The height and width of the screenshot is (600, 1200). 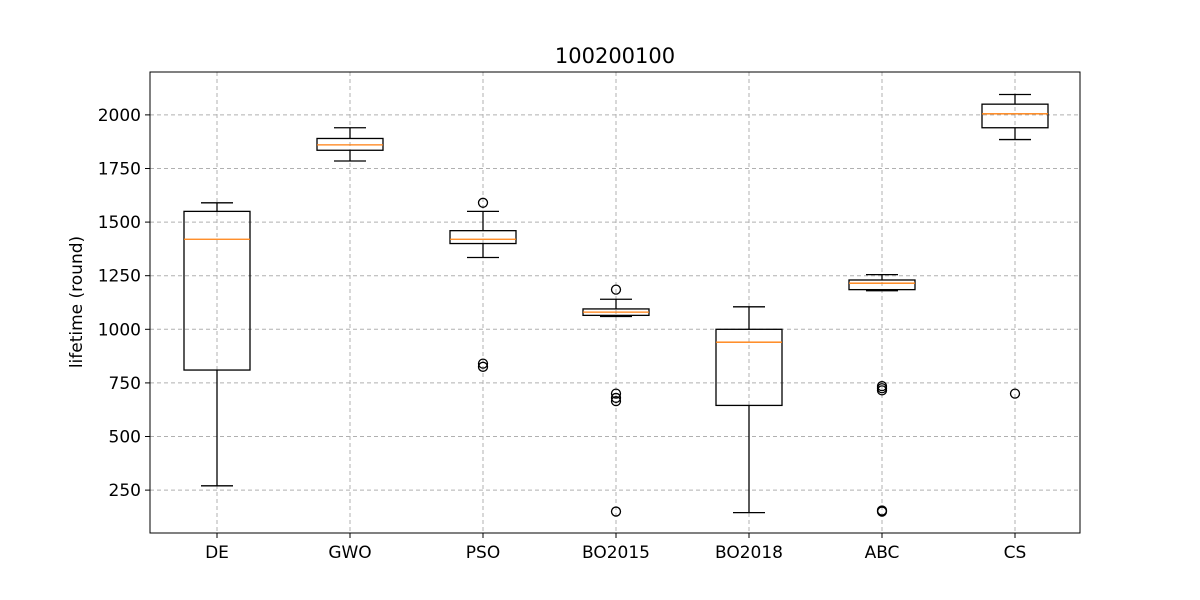 I want to click on box-abc, so click(x=882, y=395).